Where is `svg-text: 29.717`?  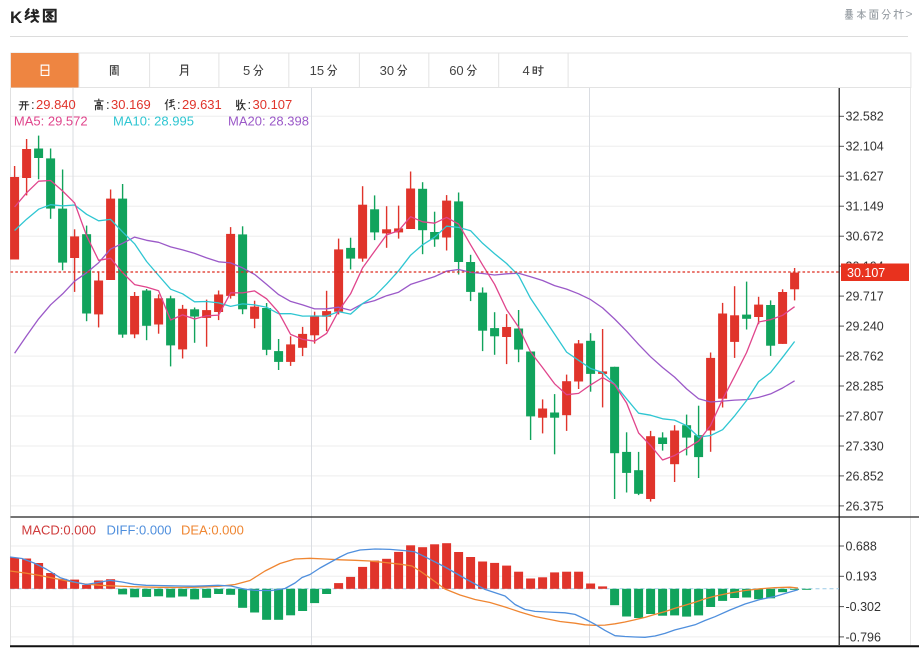 svg-text: 29.717 is located at coordinates (865, 297).